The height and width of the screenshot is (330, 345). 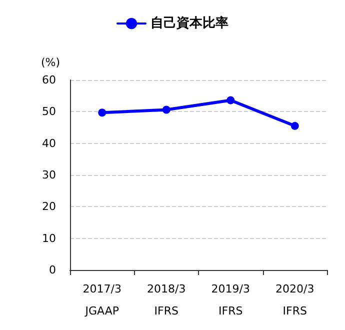 What do you see at coordinates (49, 80) in the screenshot?
I see `y-tick-label: 60` at bounding box center [49, 80].